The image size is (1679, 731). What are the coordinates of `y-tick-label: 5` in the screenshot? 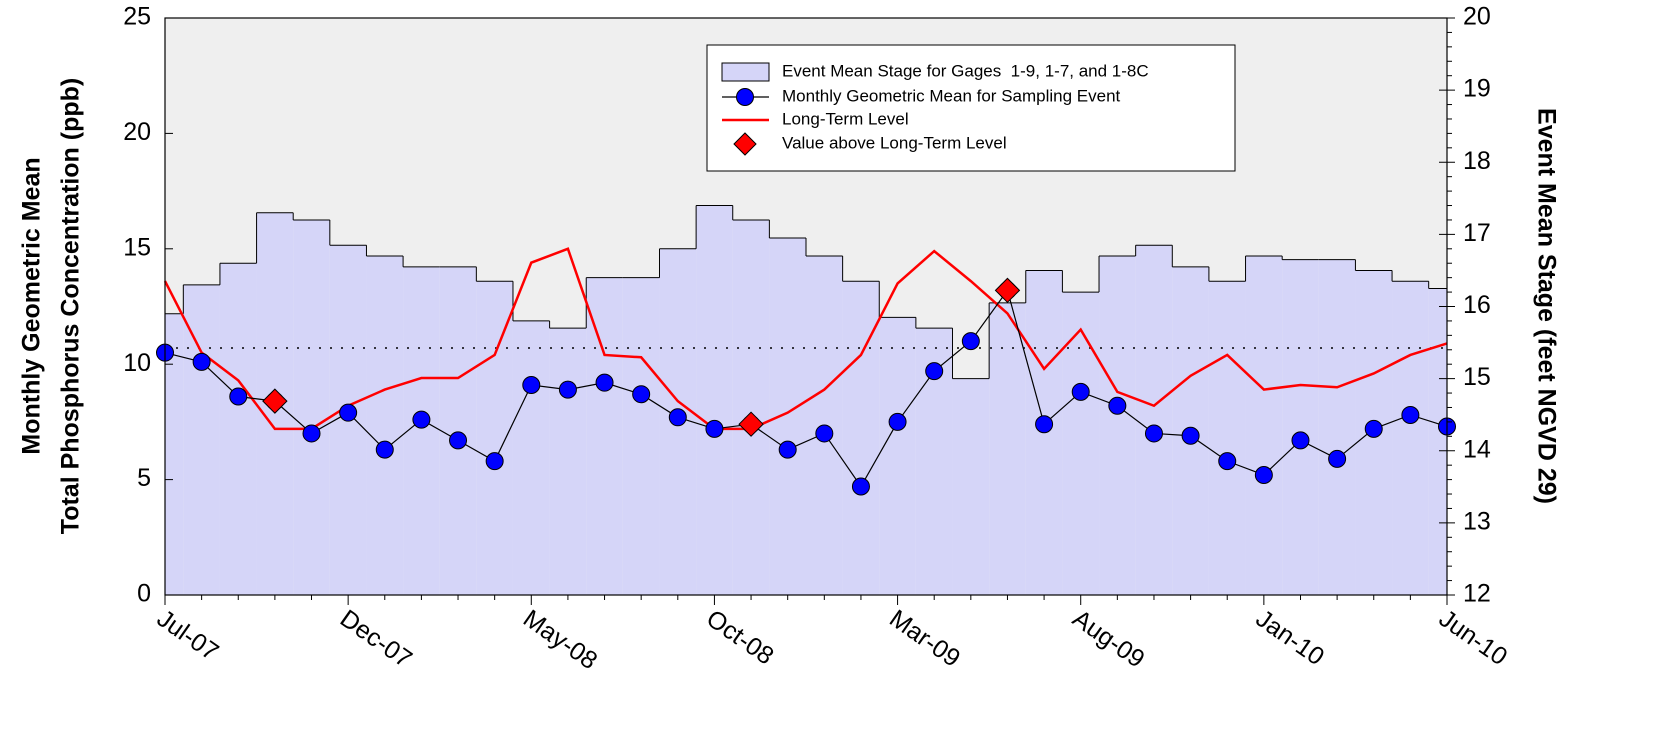 It's located at (144, 478).